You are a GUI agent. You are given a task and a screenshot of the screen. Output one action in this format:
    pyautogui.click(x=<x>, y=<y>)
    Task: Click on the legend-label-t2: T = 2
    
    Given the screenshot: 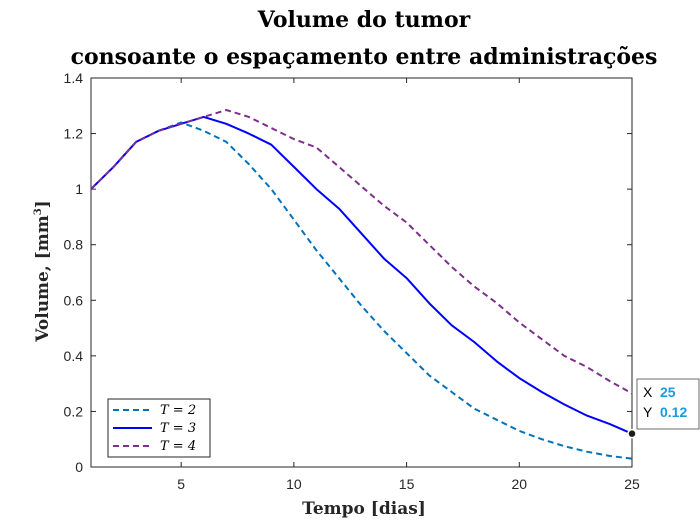 What is the action you would take?
    pyautogui.click(x=178, y=410)
    